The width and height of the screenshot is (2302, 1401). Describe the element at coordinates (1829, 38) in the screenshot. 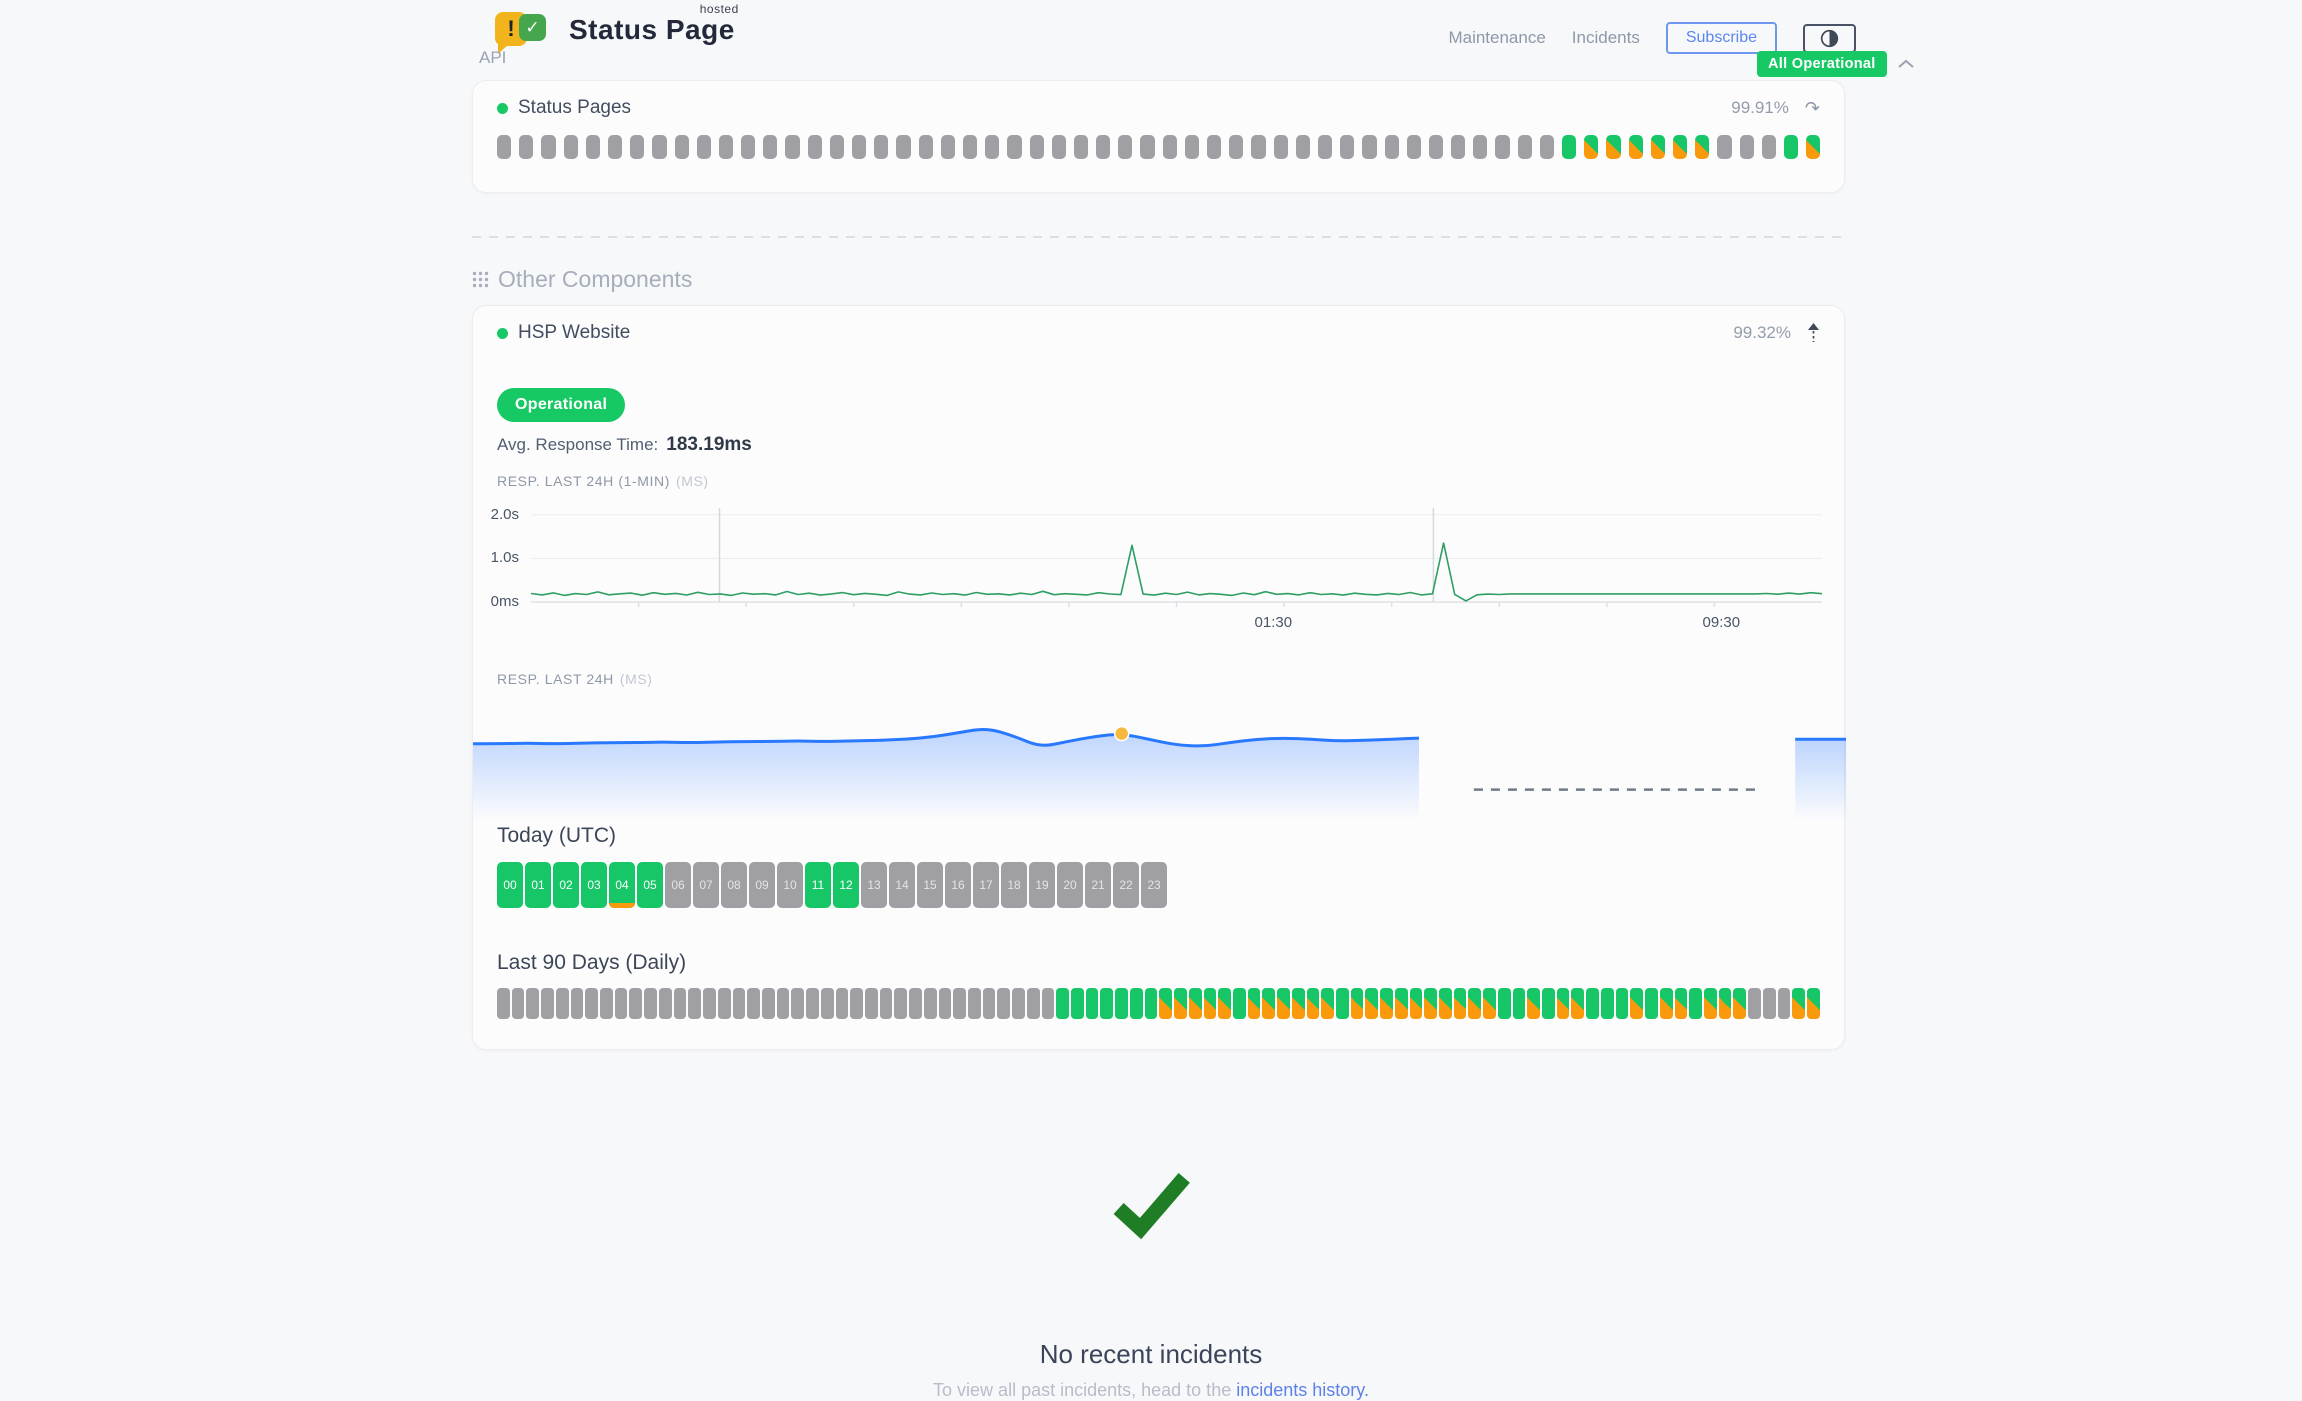

I see `theme-toggle-button` at that location.